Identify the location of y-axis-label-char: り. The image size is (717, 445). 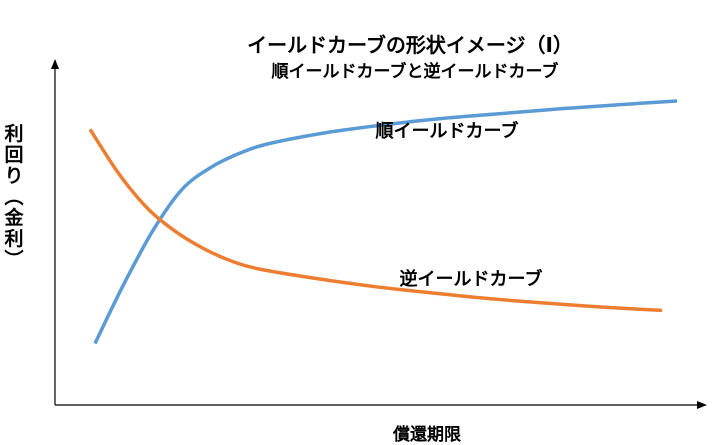
(13, 176).